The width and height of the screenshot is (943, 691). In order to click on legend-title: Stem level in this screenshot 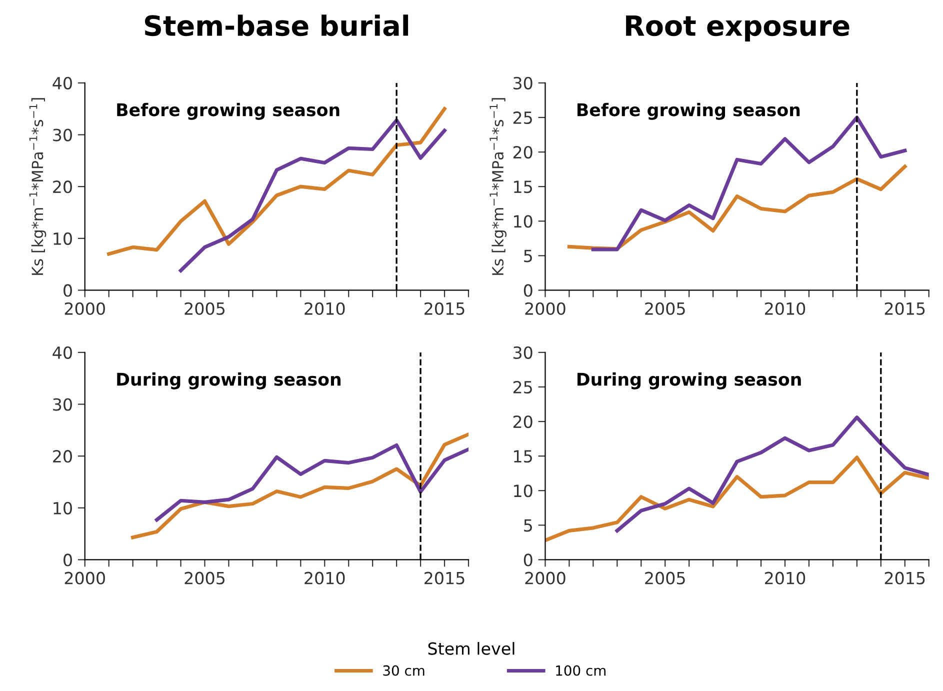, I will do `click(471, 648)`.